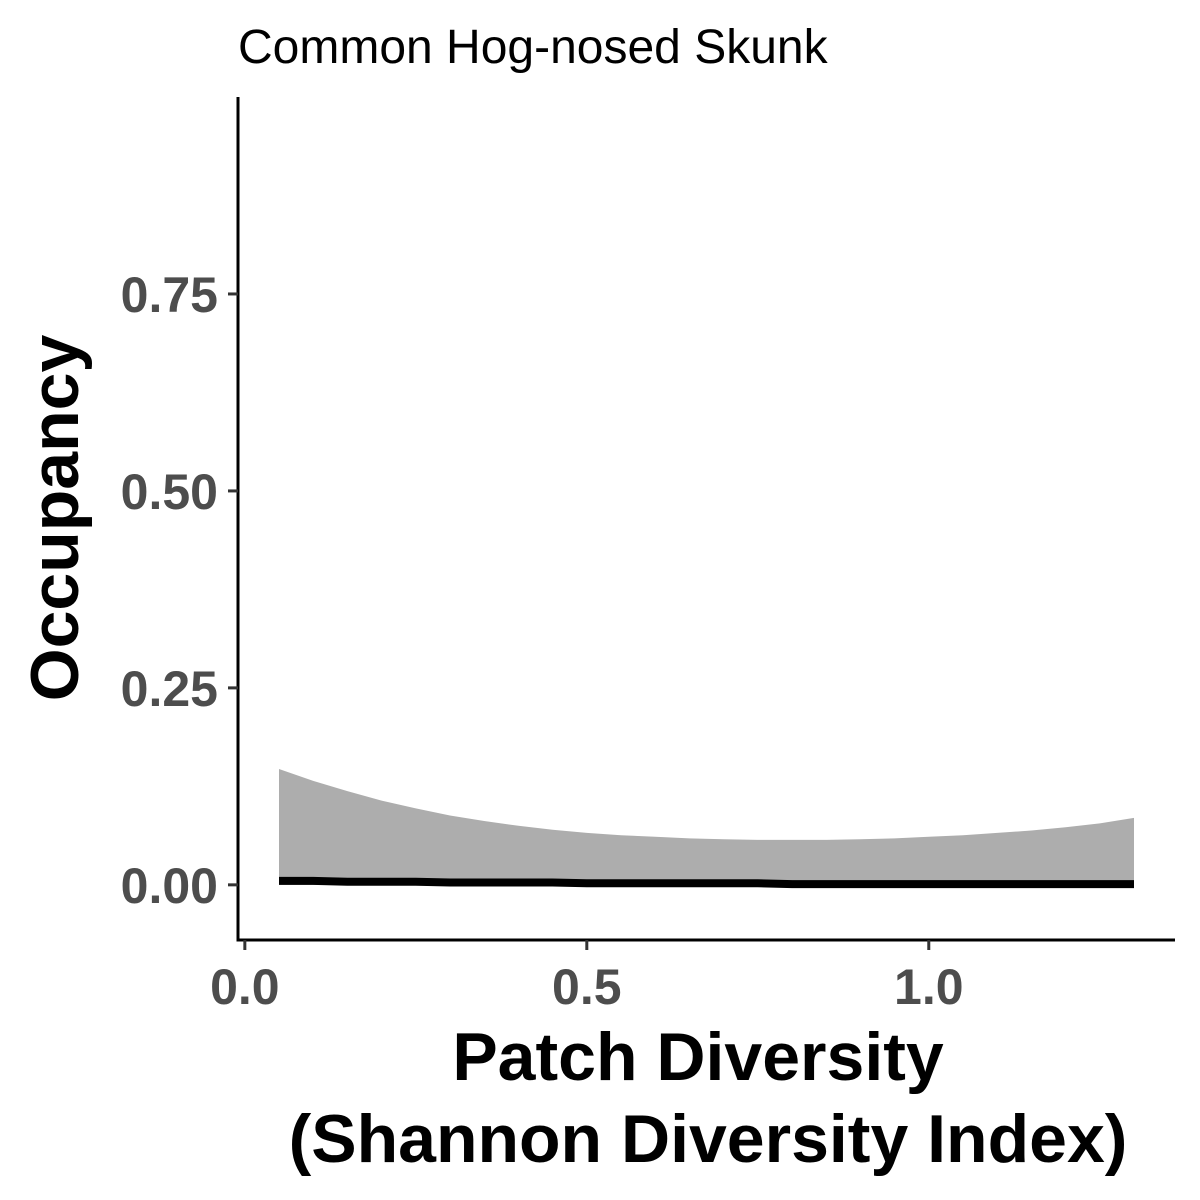  I want to click on x-tick-label: 0.0, so click(245, 987).